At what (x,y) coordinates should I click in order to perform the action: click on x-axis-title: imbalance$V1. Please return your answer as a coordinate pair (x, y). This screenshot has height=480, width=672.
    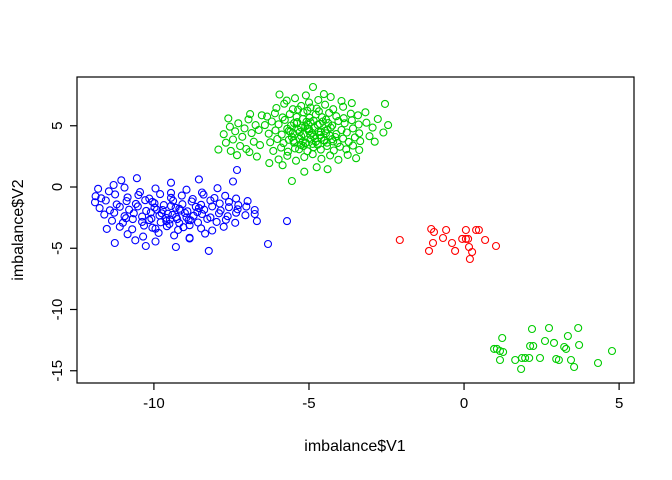
    Looking at the image, I should click on (355, 446).